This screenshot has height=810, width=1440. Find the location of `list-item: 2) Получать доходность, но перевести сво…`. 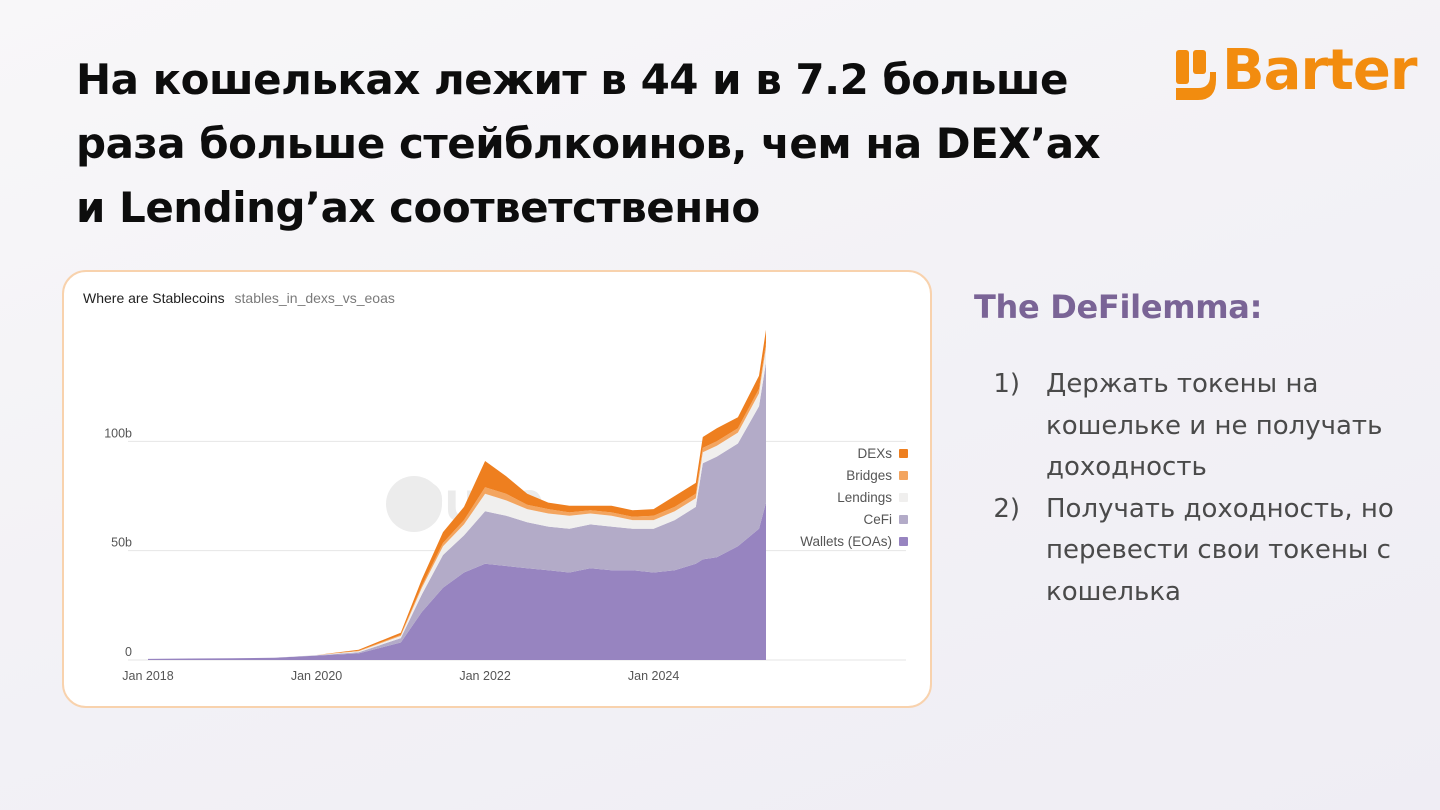

list-item: 2) Получать доходность, но перевести сво… is located at coordinates (1190, 551).